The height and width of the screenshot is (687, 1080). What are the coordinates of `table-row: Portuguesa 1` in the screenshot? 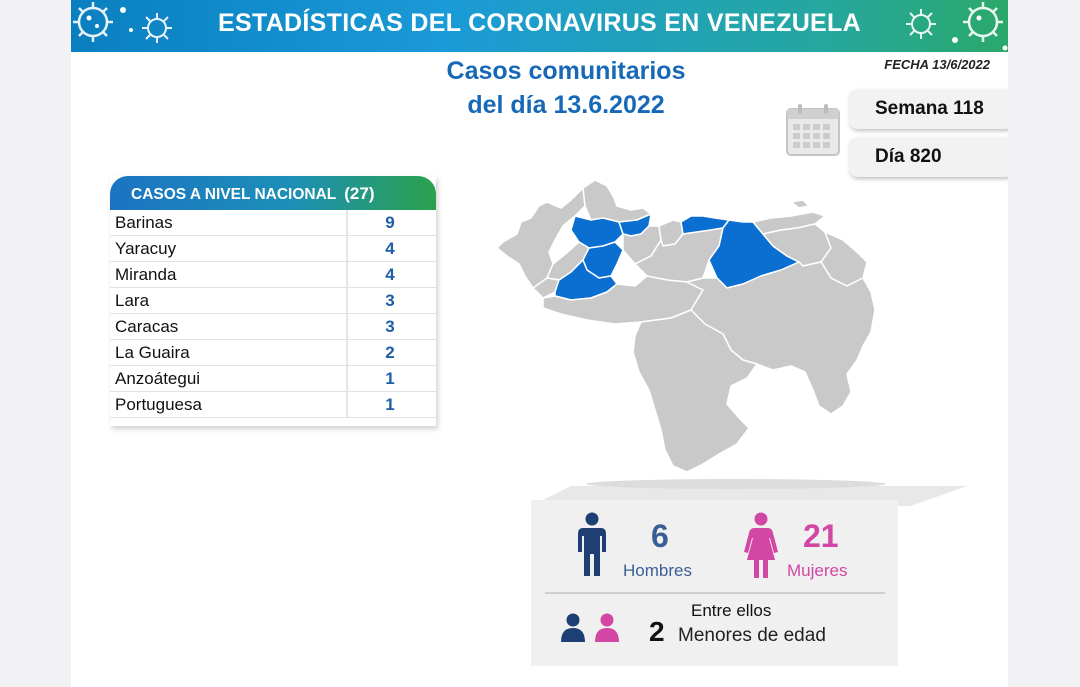 It's located at (273, 405).